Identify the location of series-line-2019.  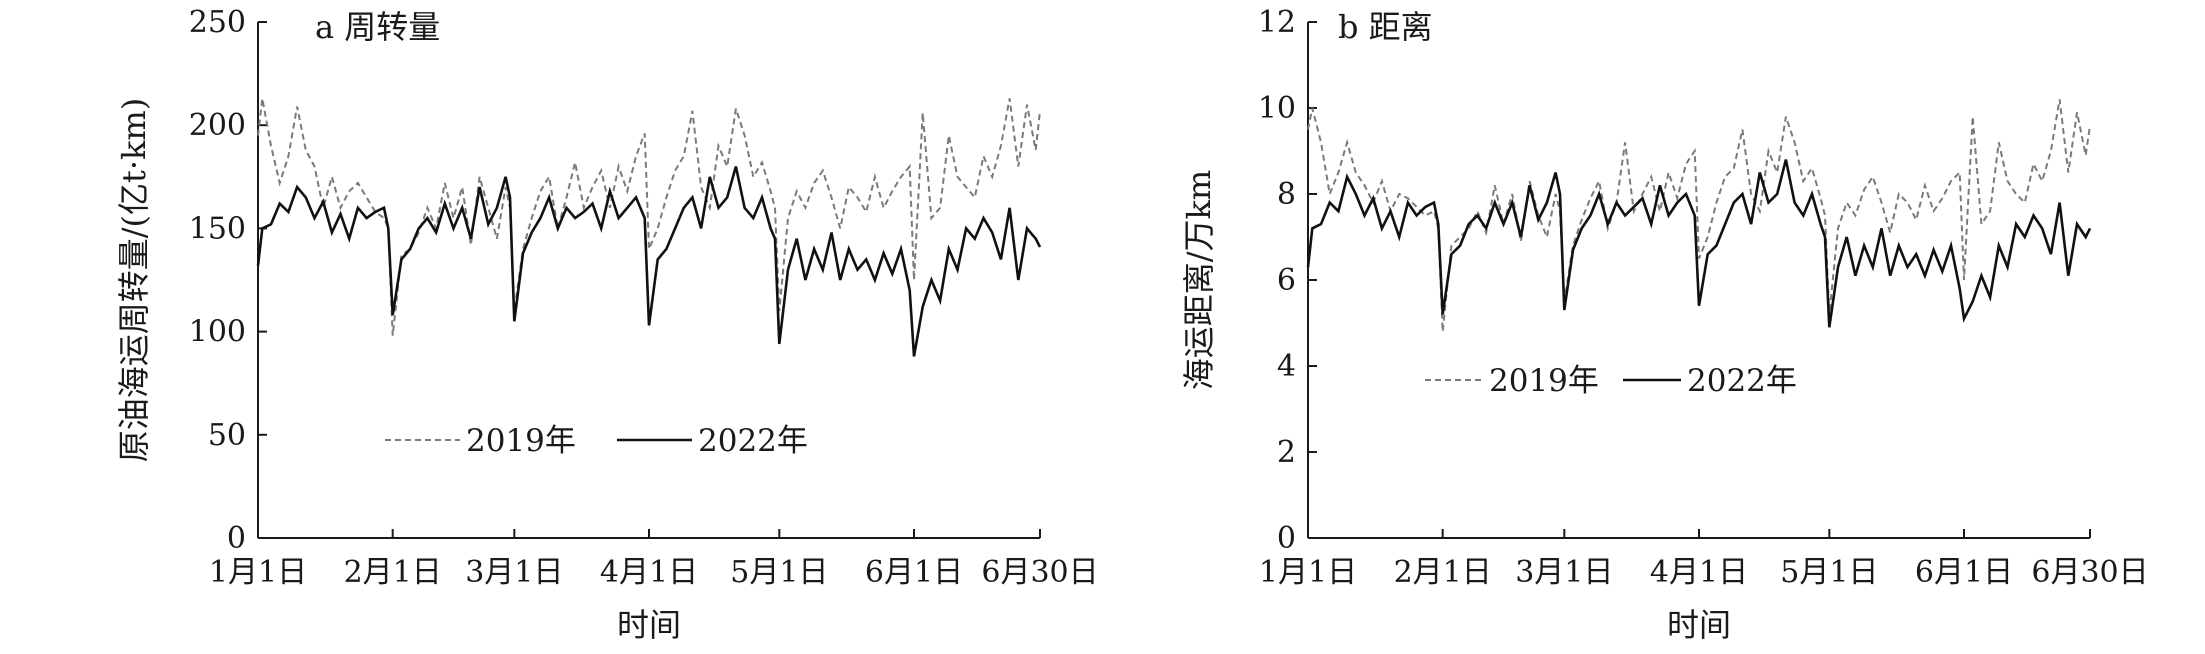
(649, 217).